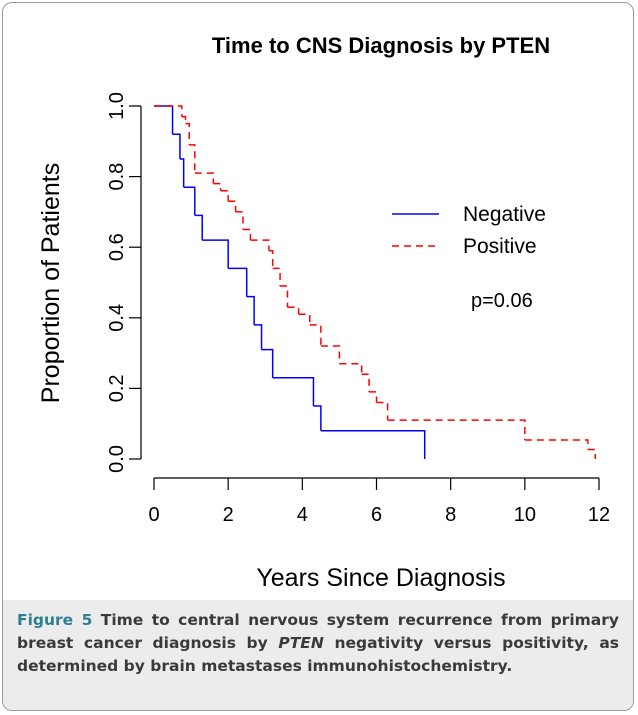 This screenshot has height=715, width=638. Describe the element at coordinates (500, 246) in the screenshot. I see `legend-label: Positive` at that location.